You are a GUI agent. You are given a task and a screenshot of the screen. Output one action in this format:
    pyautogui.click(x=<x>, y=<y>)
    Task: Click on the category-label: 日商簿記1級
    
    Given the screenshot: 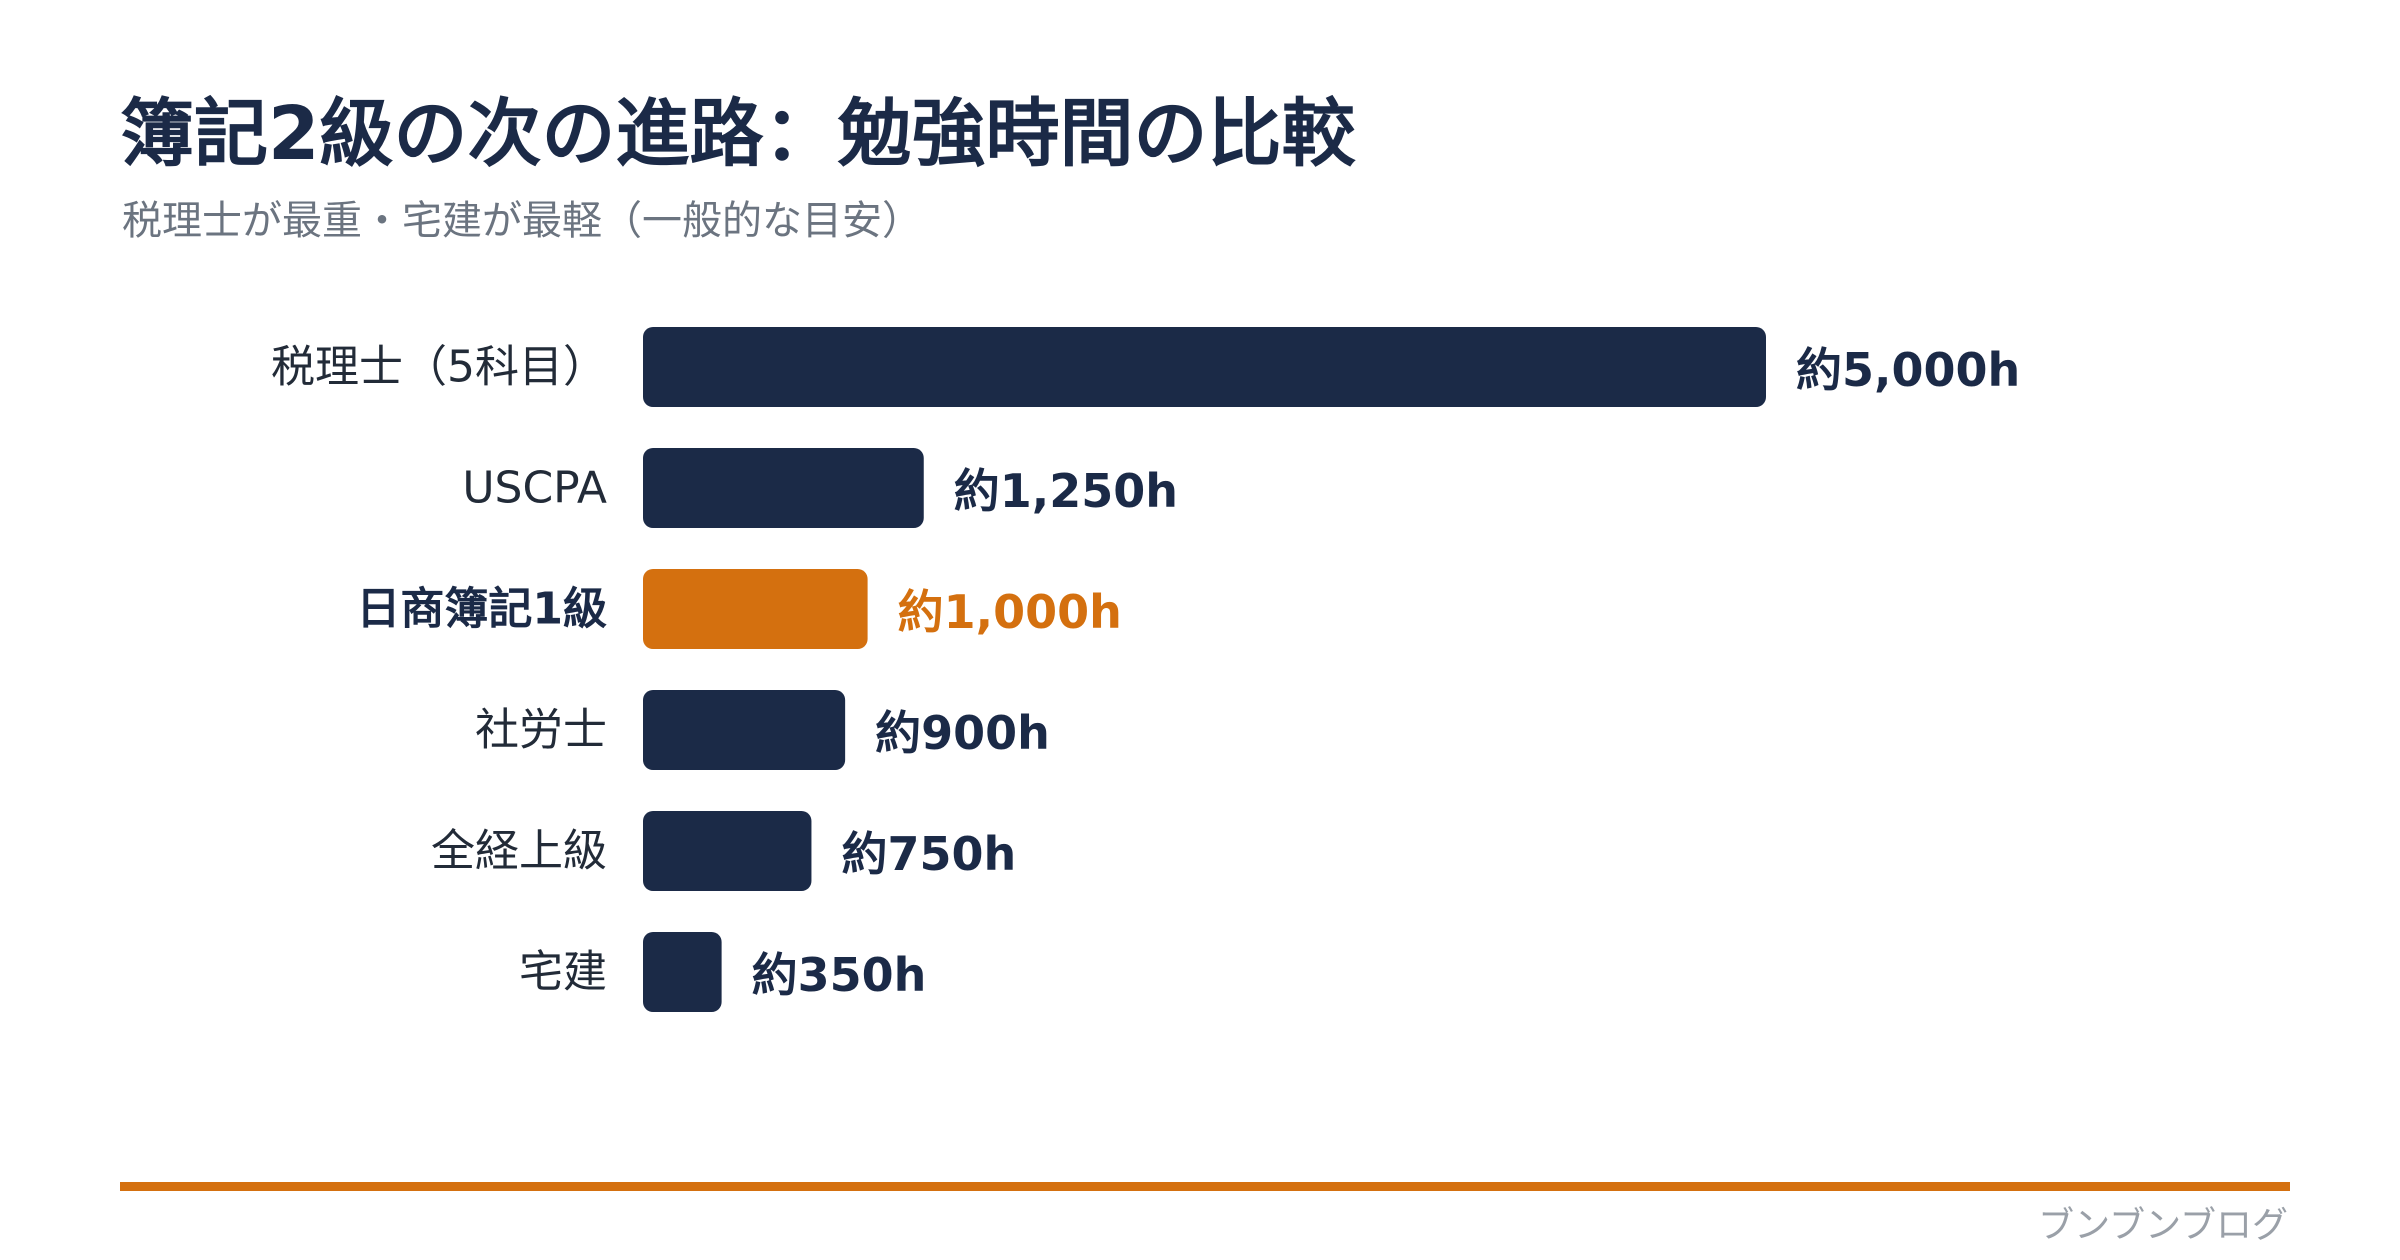 What is the action you would take?
    pyautogui.click(x=481, y=609)
    